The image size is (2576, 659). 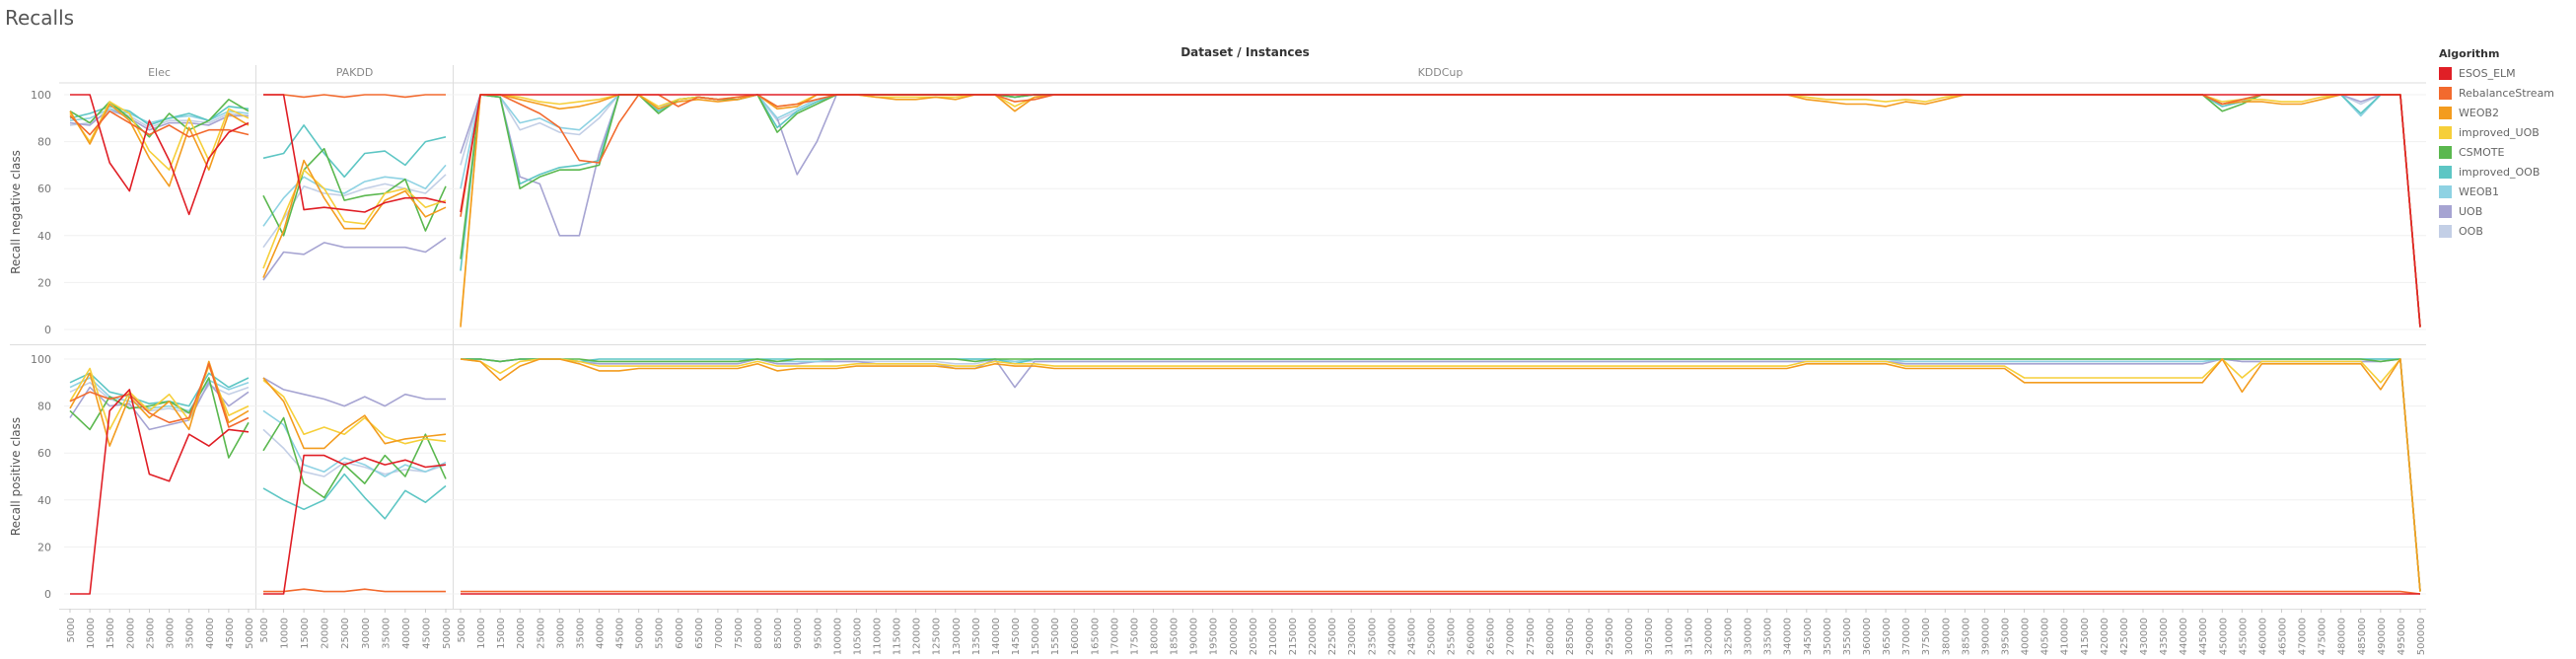 What do you see at coordinates (2323, 636) in the screenshot?
I see `x-tick-label: 475000` at bounding box center [2323, 636].